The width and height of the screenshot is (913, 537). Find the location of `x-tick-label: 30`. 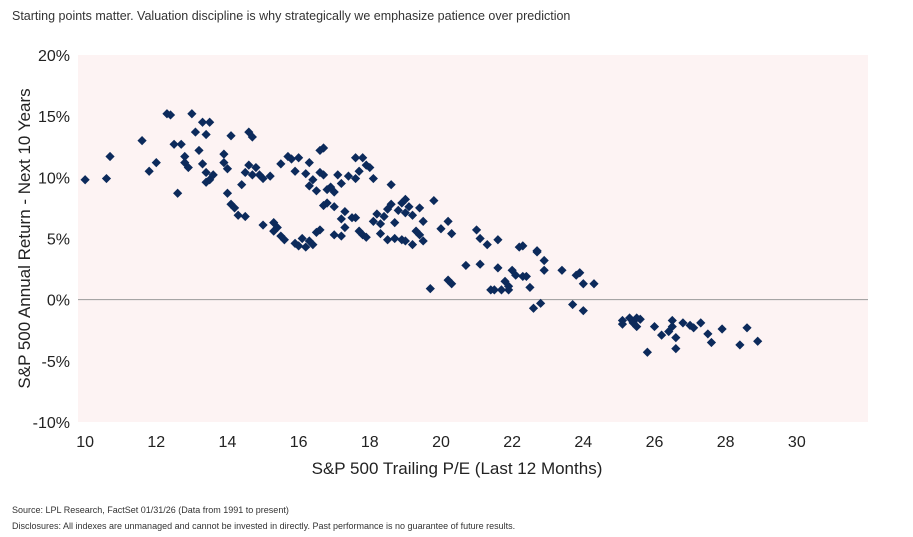

x-tick-label: 30 is located at coordinates (797, 442).